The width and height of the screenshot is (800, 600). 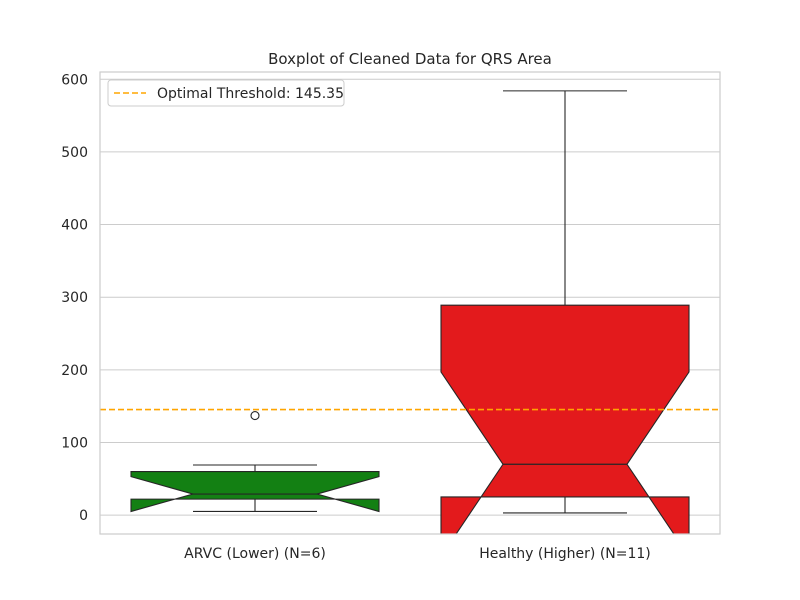 I want to click on legend-frame, so click(x=226, y=93).